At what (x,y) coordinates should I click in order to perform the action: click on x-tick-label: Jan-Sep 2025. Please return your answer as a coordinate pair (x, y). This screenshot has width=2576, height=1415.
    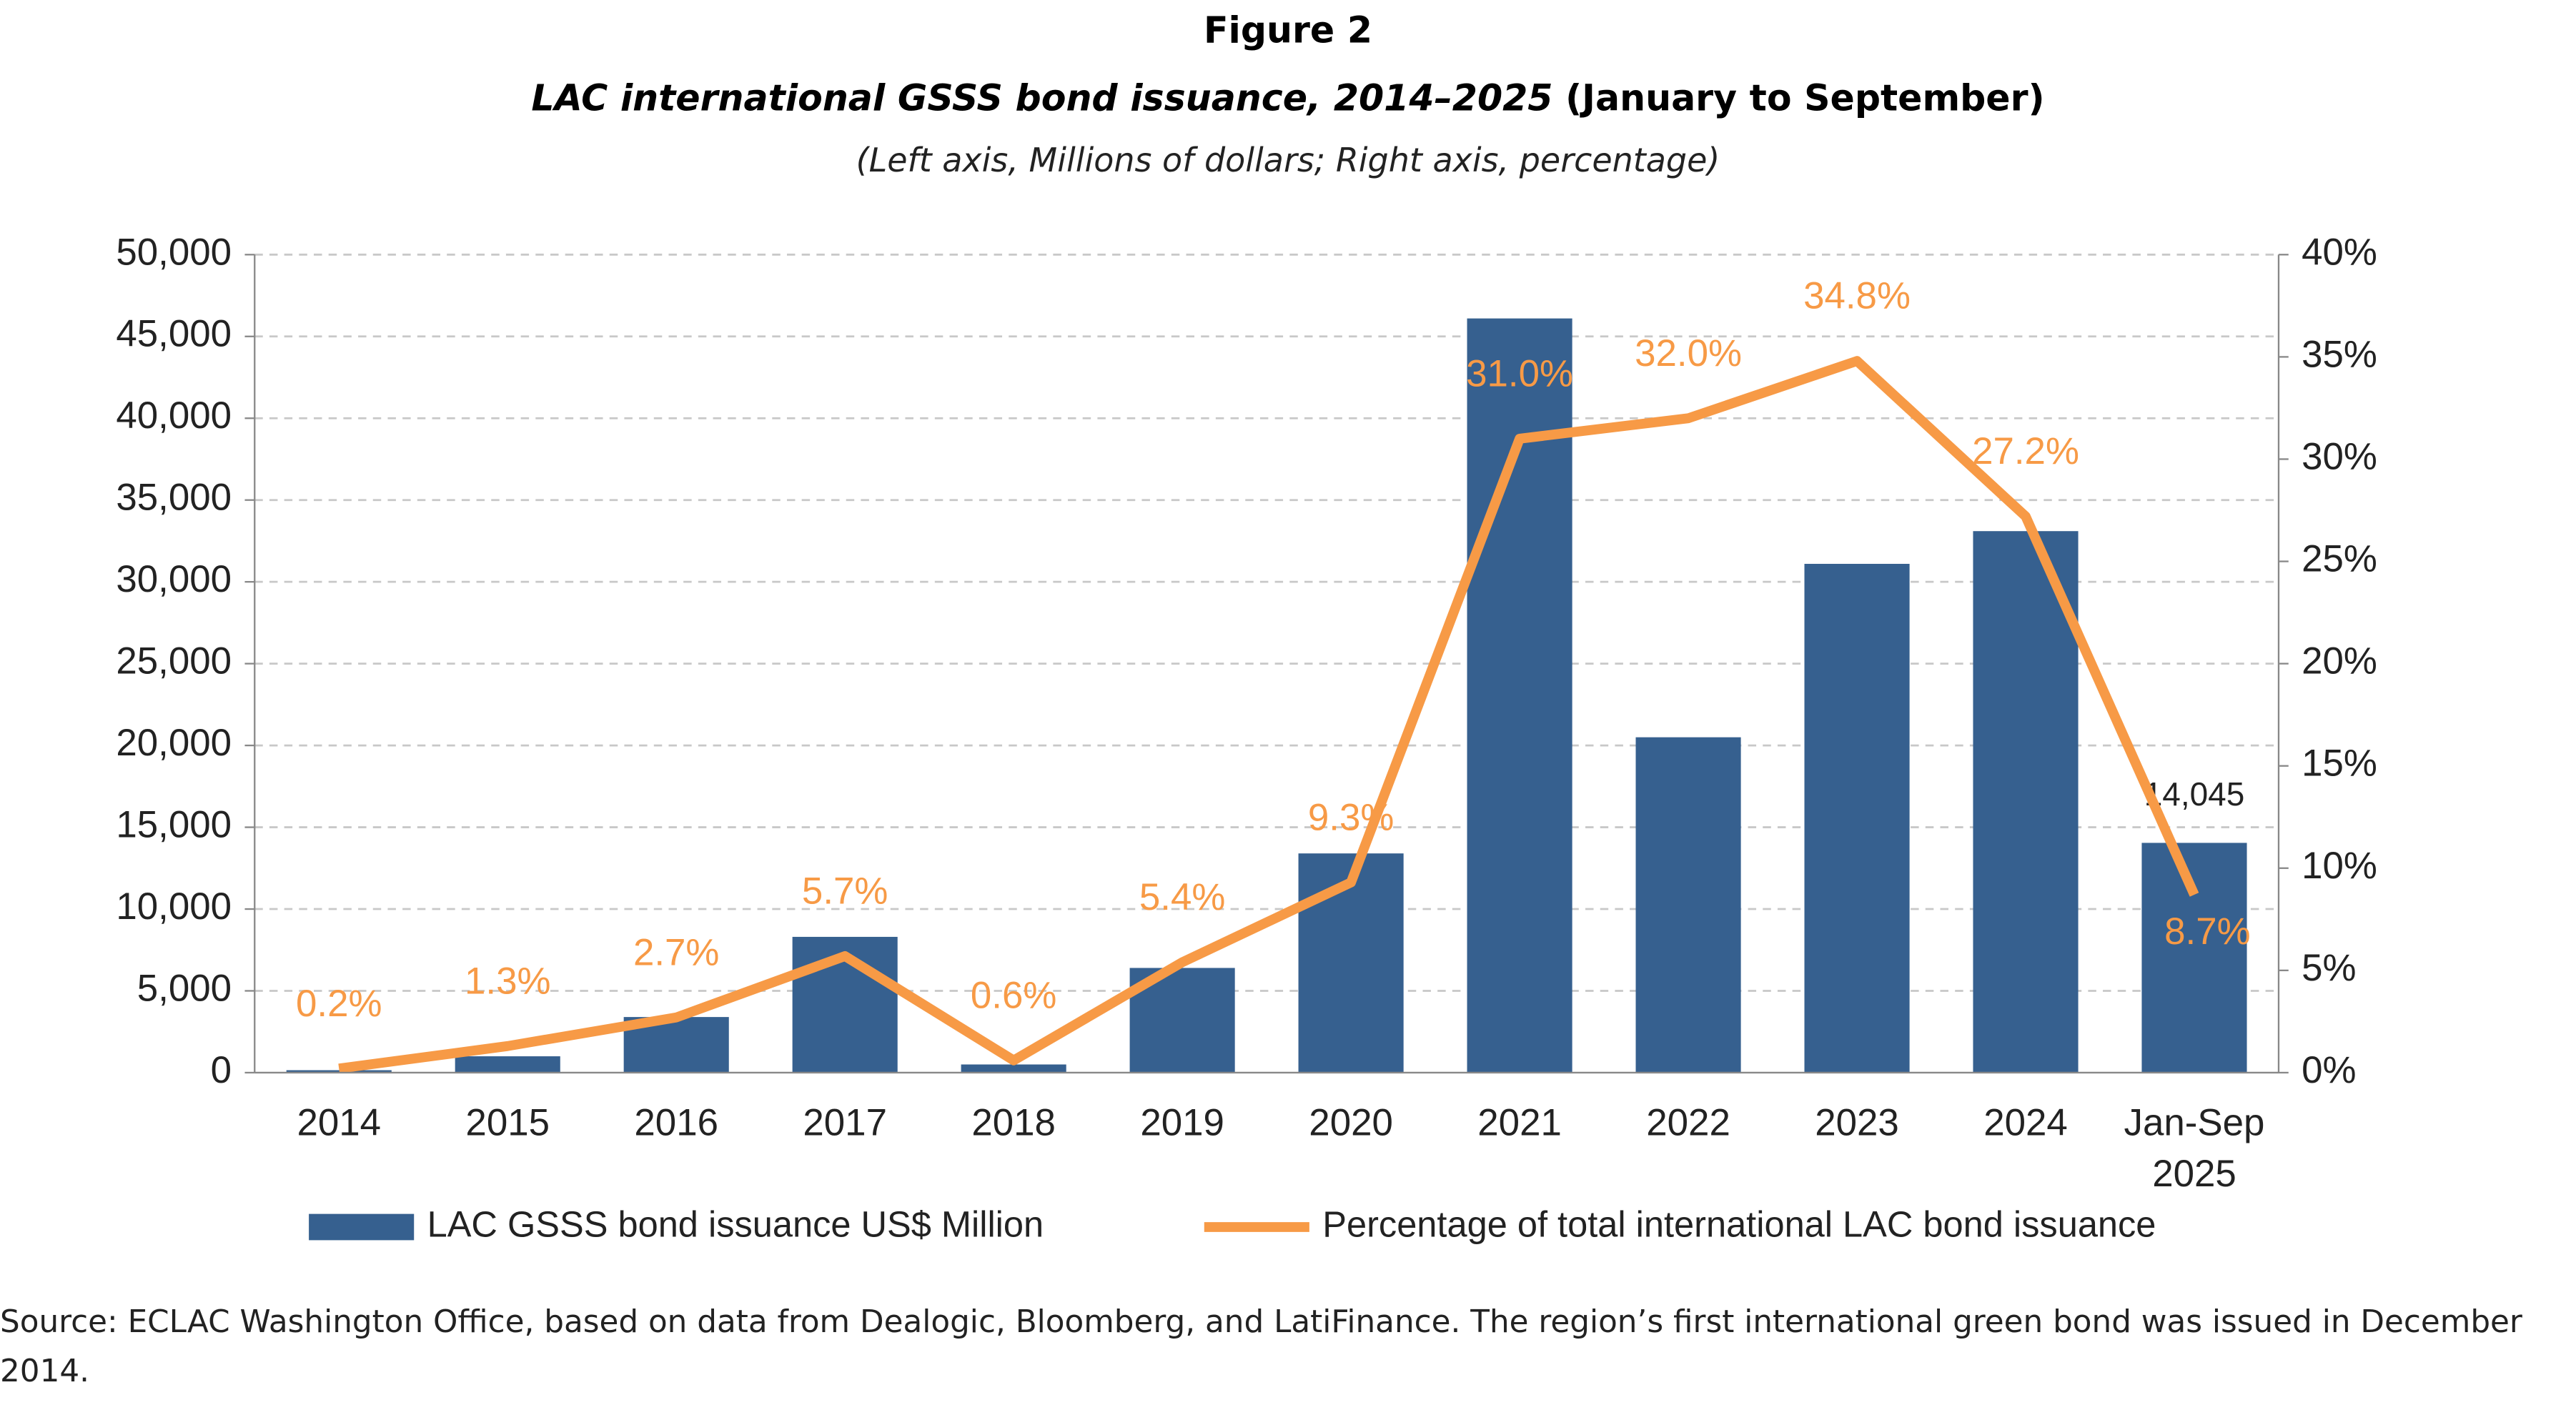
    Looking at the image, I should click on (2195, 1147).